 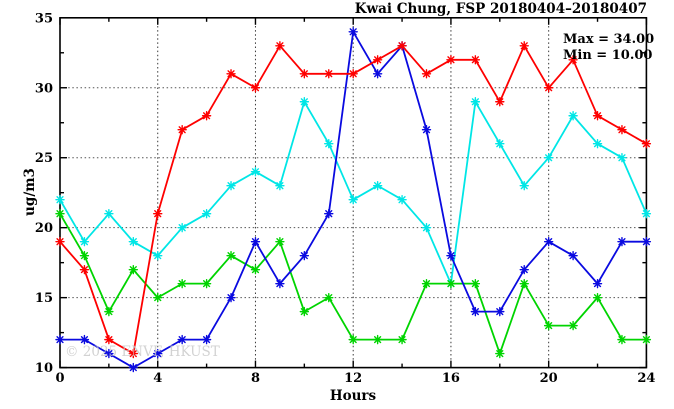 What do you see at coordinates (501, 9) in the screenshot?
I see `chart-title: Kwai Chung, FSP 20180404–20180407` at bounding box center [501, 9].